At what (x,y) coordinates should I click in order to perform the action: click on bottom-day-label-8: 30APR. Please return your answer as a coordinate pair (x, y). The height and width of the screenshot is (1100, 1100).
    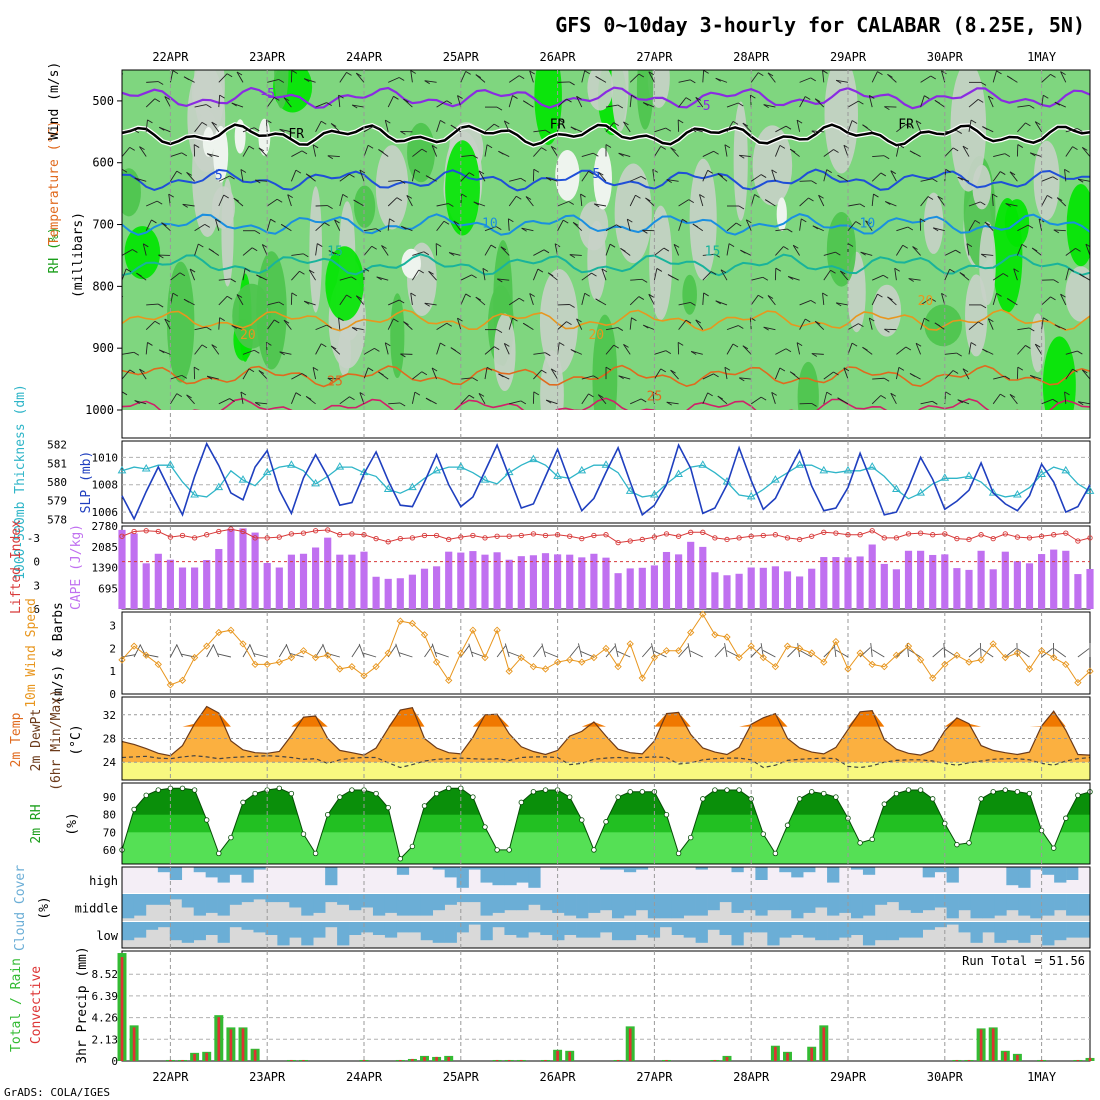
    Looking at the image, I should click on (945, 1077).